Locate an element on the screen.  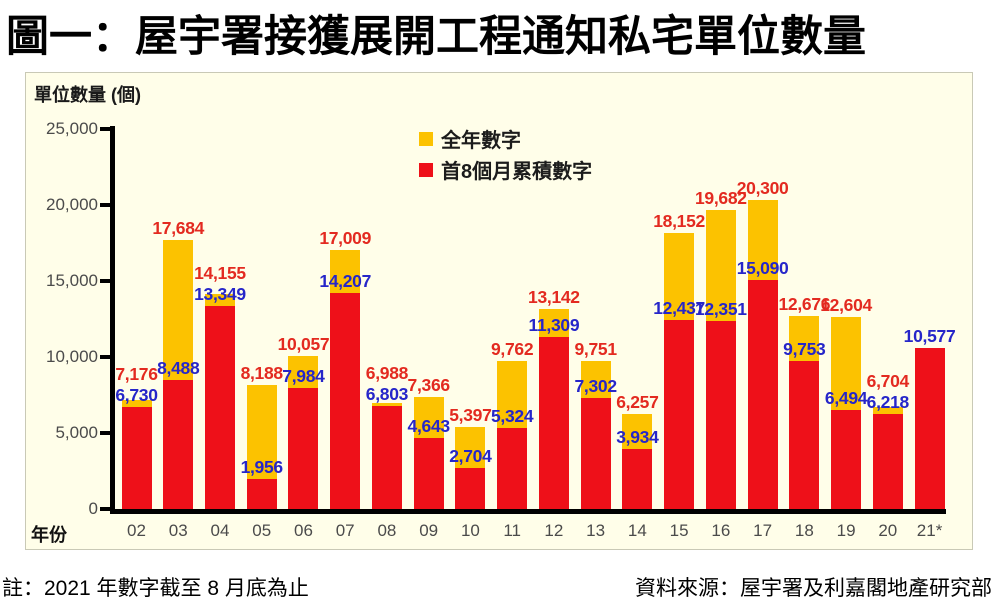
x-tick-label: 18 is located at coordinates (804, 530).